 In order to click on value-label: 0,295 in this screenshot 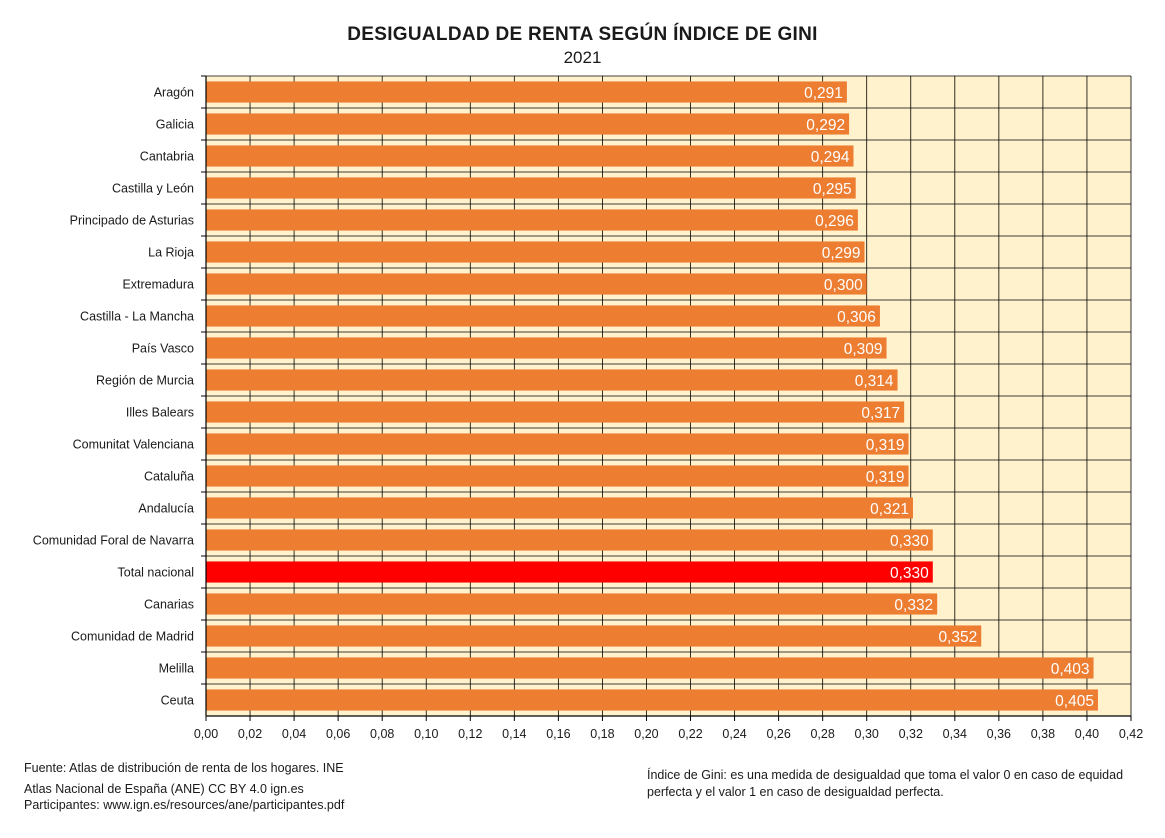, I will do `click(832, 189)`.